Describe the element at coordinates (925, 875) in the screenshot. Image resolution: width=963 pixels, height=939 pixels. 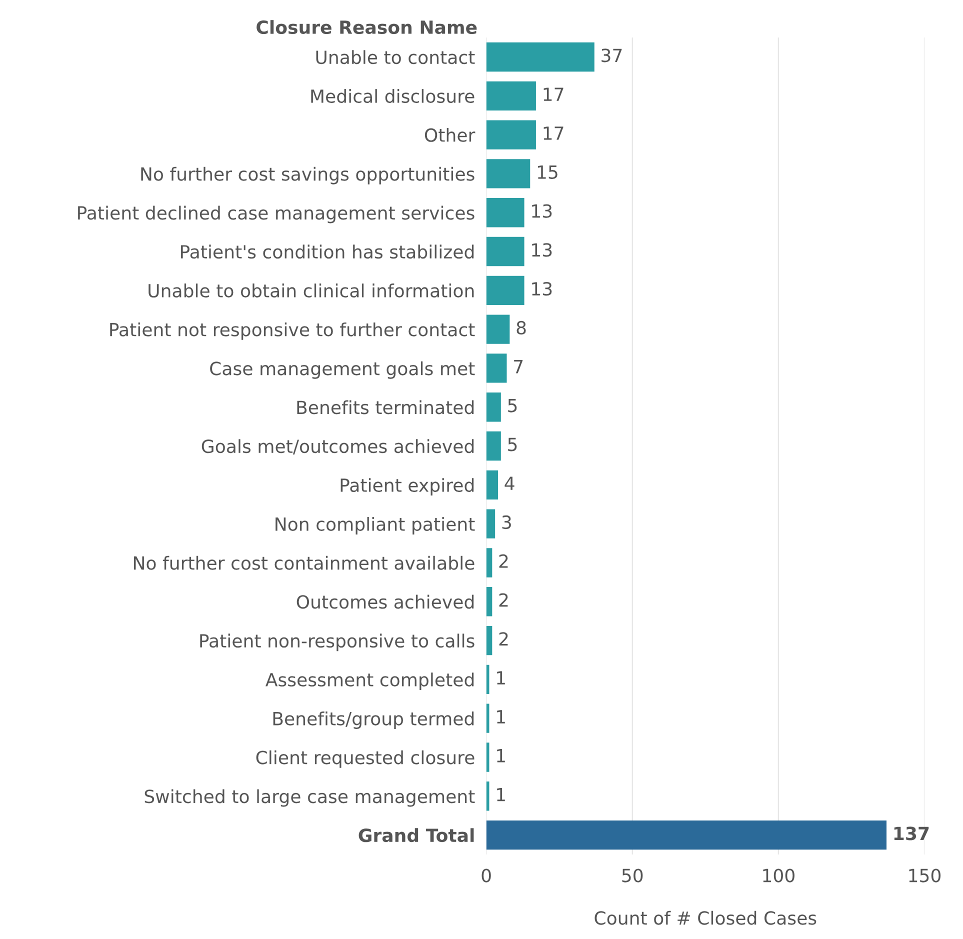
I see `x-tick-label: 150` at that location.